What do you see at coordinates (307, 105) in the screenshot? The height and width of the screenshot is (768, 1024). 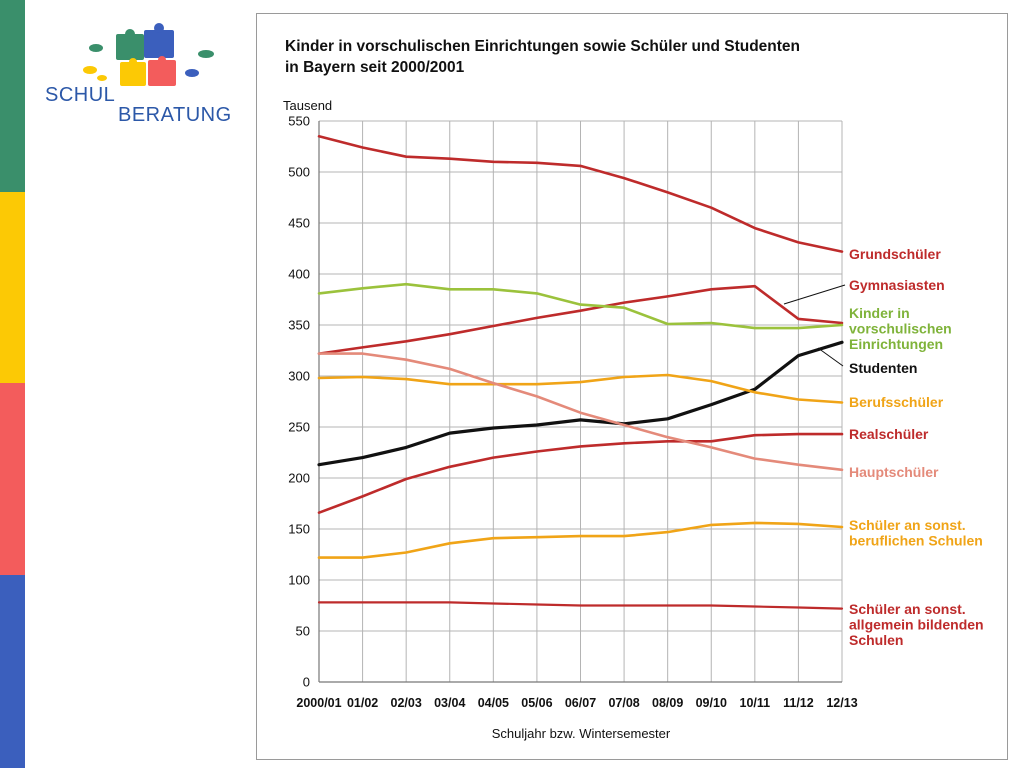 I see `y-axis-label: Tausend` at bounding box center [307, 105].